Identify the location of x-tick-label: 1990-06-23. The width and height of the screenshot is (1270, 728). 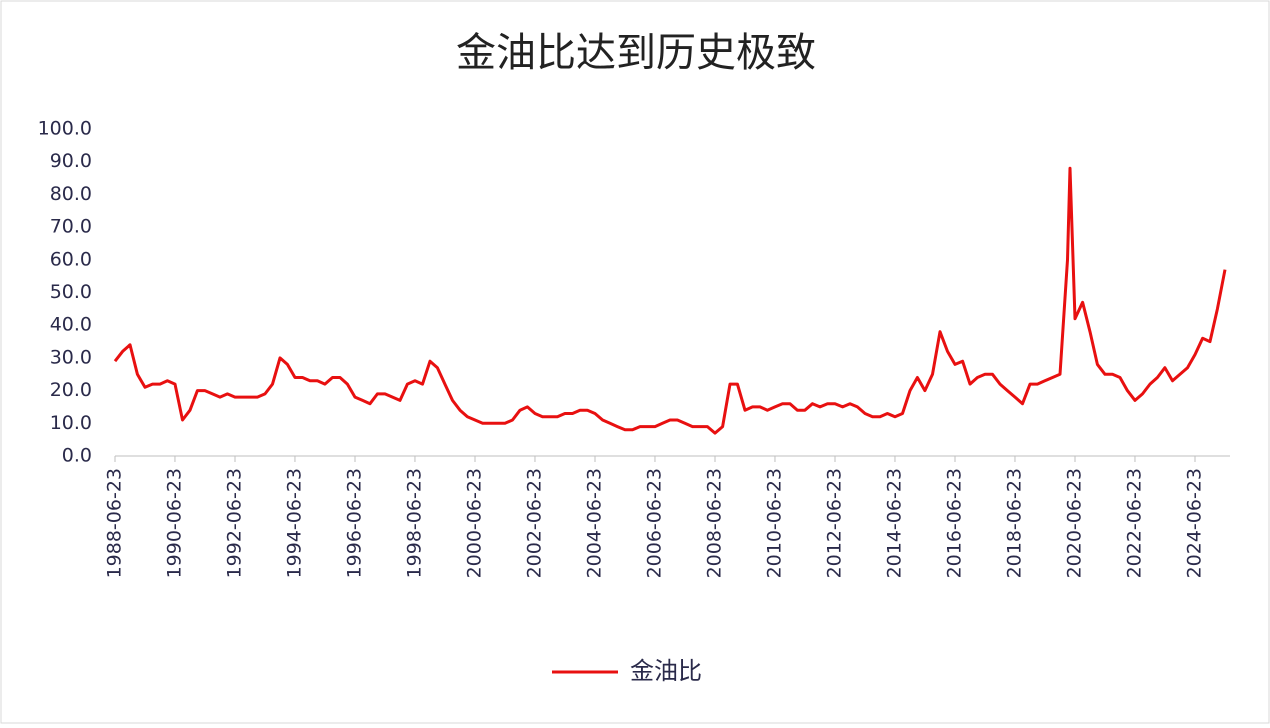
(174, 523).